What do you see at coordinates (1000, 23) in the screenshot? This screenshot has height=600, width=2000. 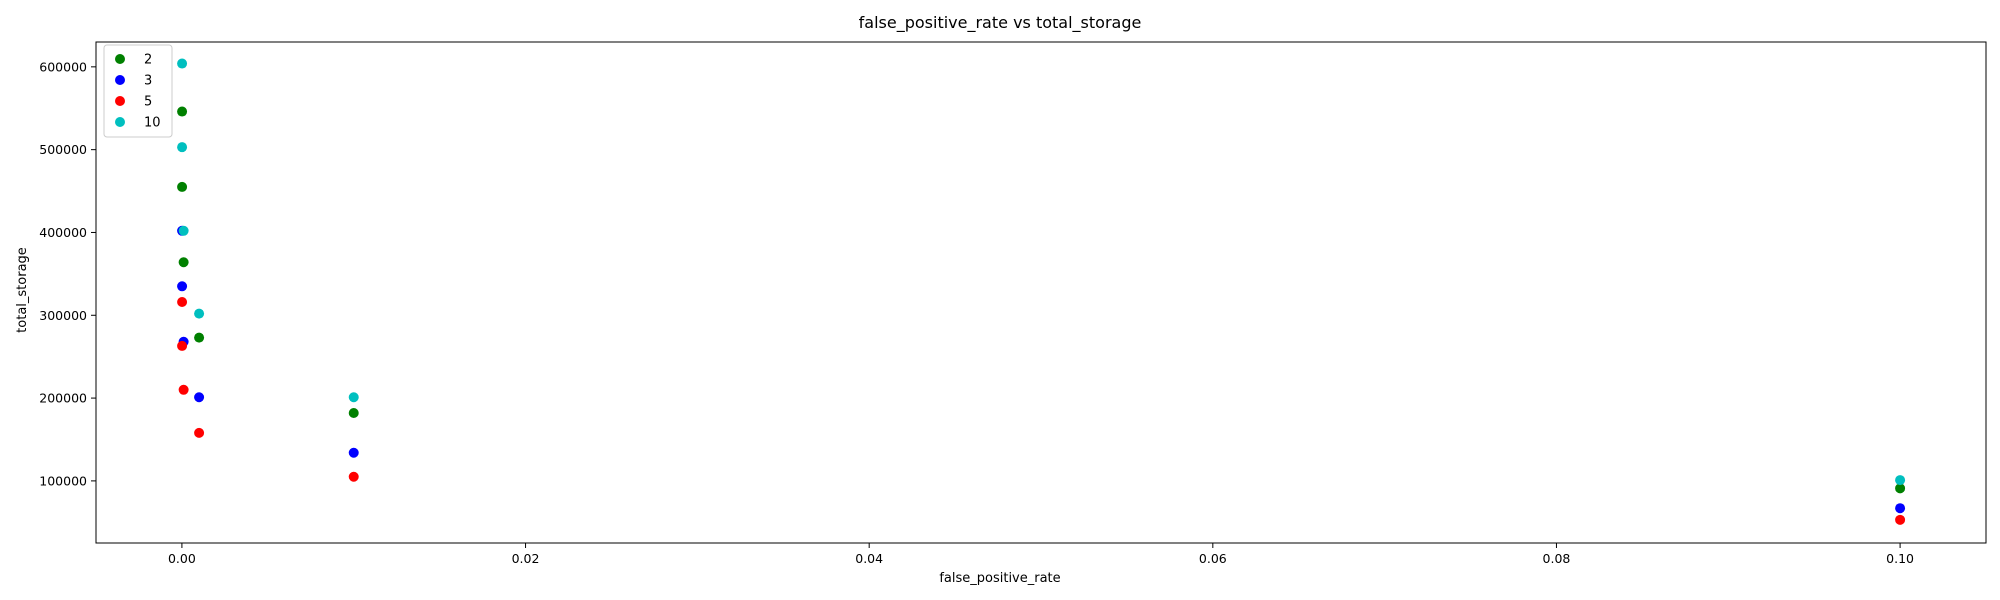 I see `chart-title: false_positive_rate vs total_storage` at bounding box center [1000, 23].